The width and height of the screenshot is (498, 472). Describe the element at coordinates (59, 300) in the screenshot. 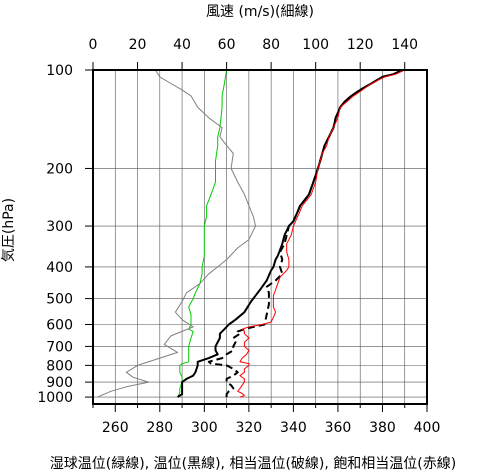

I see `left-tick-label: 500` at that location.